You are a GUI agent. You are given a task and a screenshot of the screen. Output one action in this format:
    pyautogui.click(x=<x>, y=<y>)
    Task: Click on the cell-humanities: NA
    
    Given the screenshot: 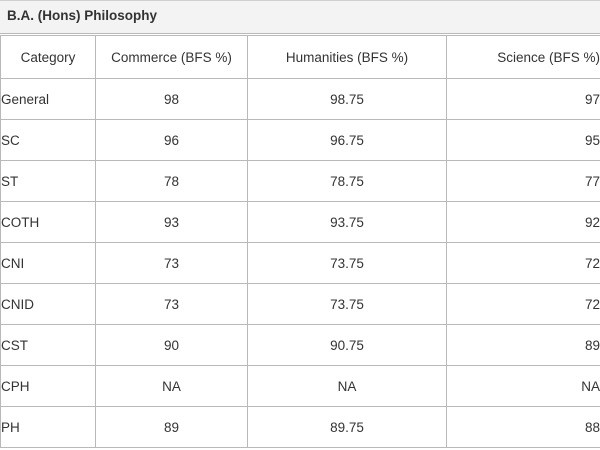 What is the action you would take?
    pyautogui.click(x=347, y=386)
    